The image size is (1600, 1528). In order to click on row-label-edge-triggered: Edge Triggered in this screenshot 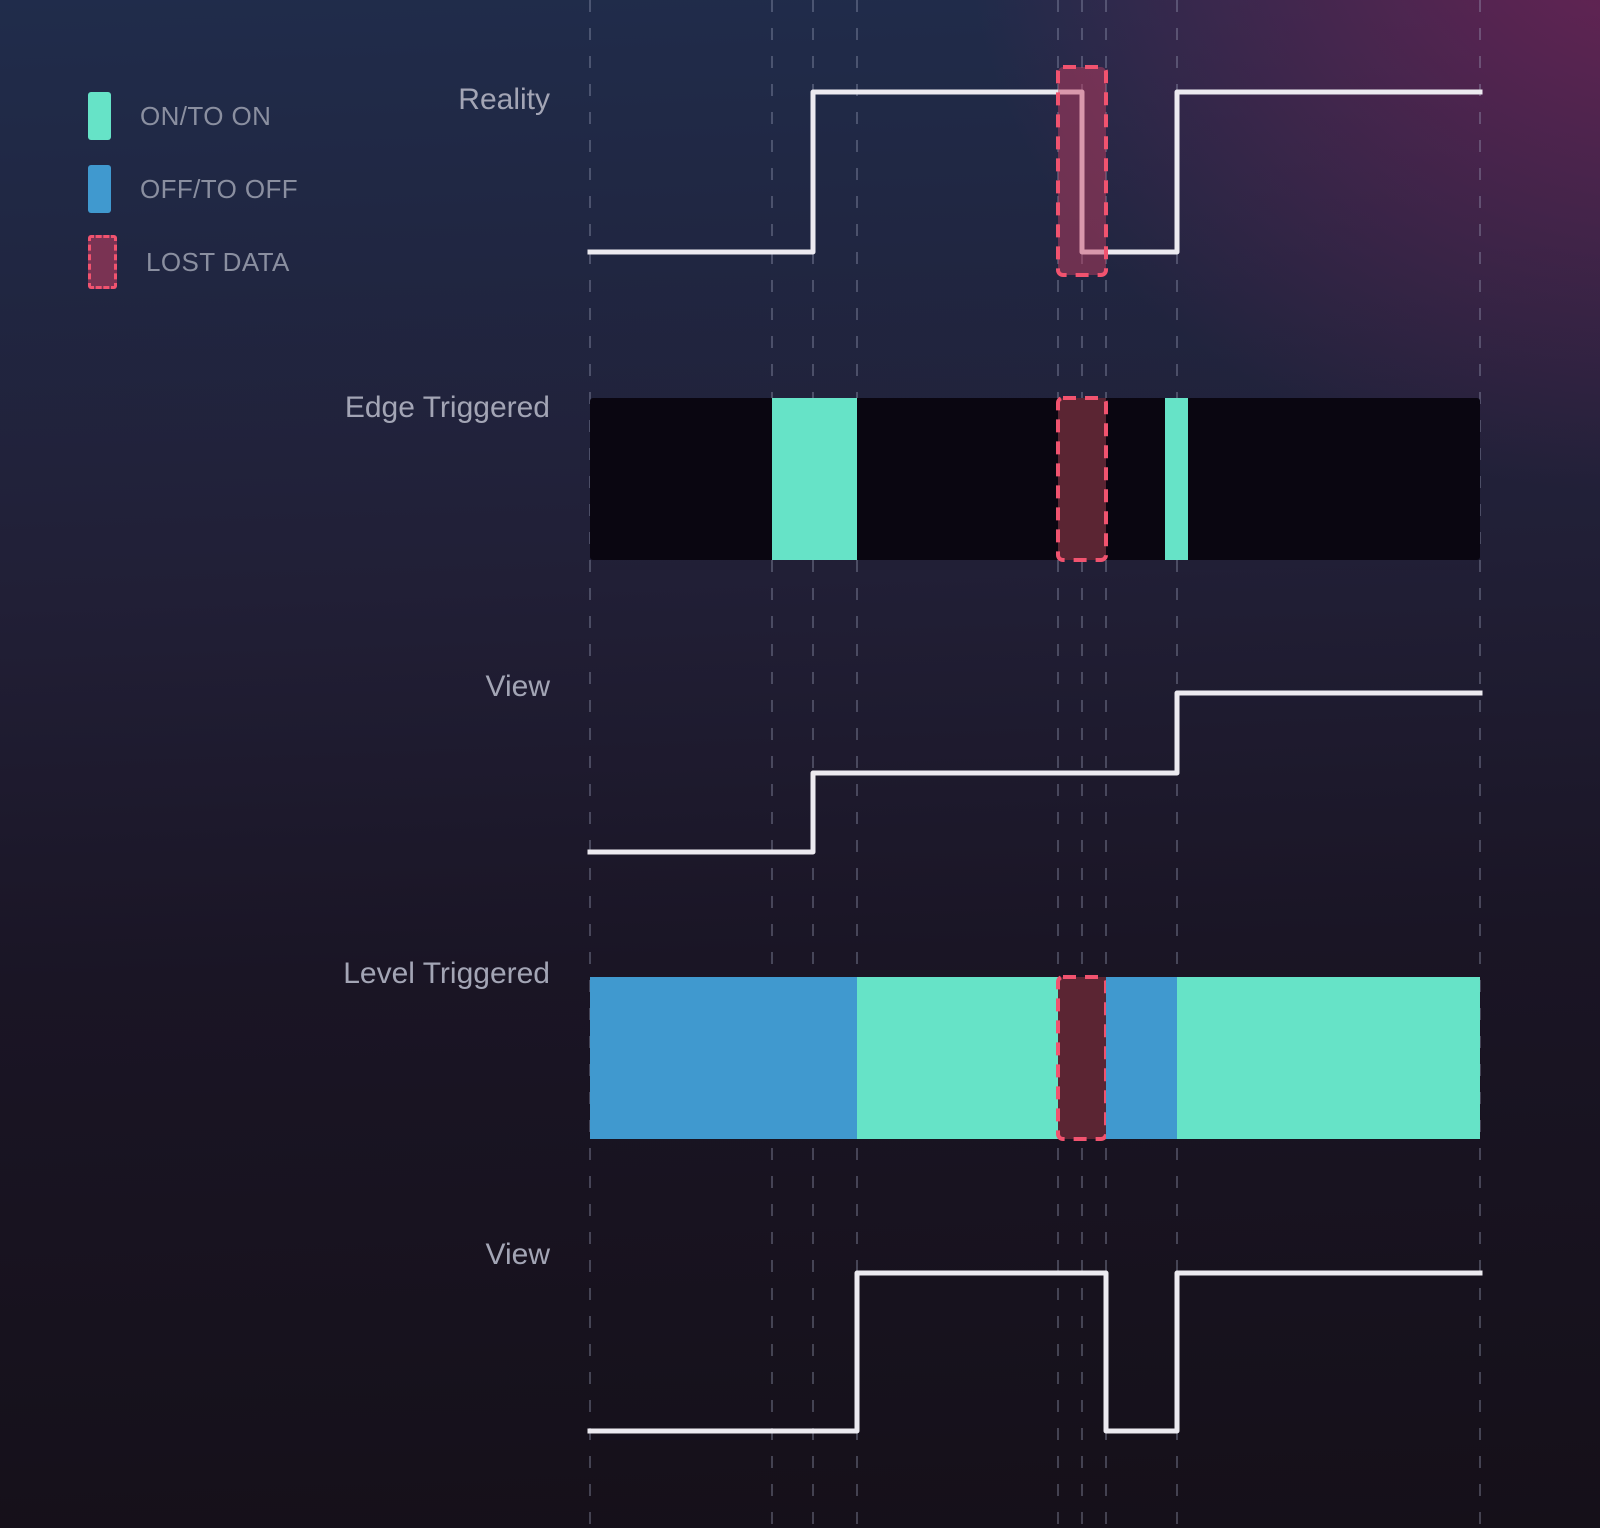, I will do `click(447, 407)`.